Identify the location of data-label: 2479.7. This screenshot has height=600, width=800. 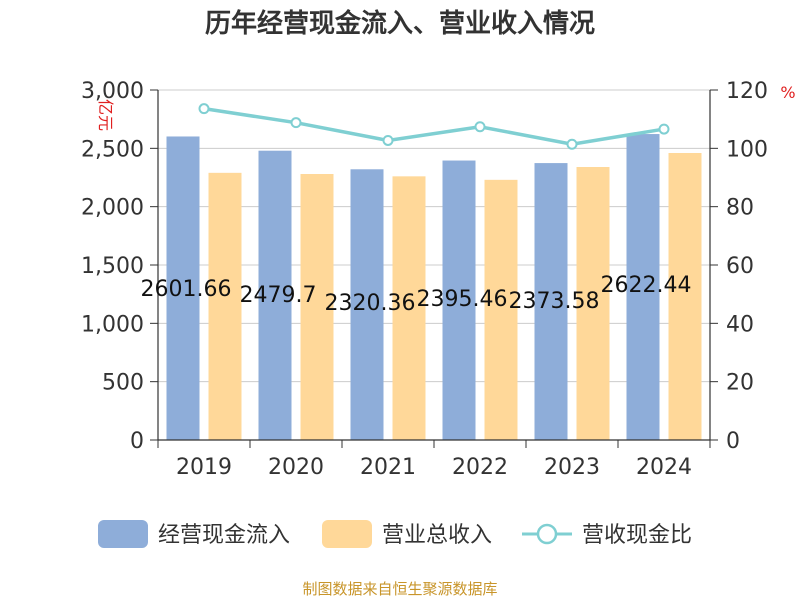
(278, 295).